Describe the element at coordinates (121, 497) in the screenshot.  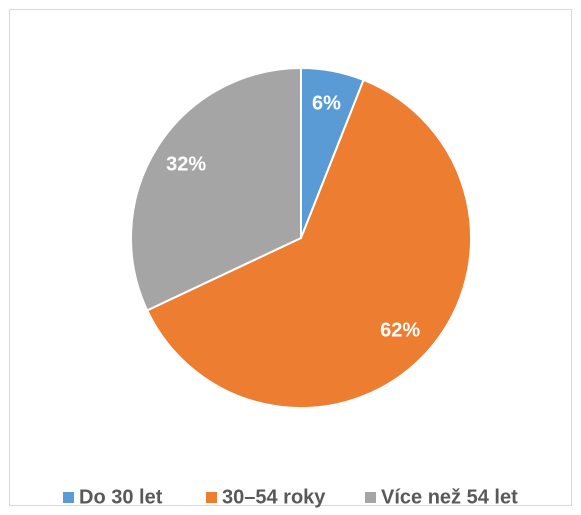
I see `legend-label: Do 30 let` at that location.